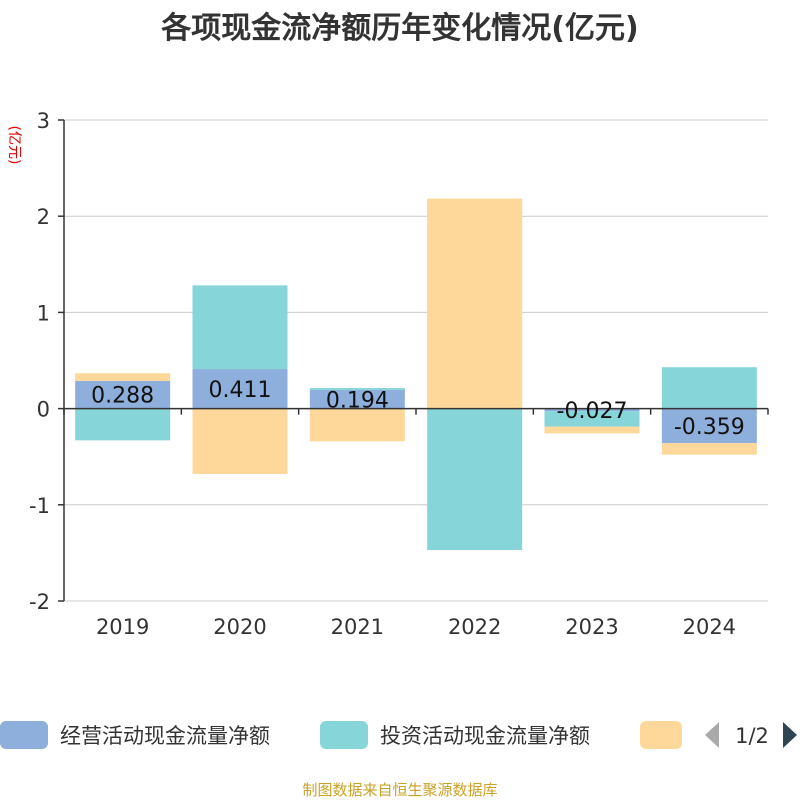 The image size is (800, 800). I want to click on bar-series-0-2023, so click(592, 410).